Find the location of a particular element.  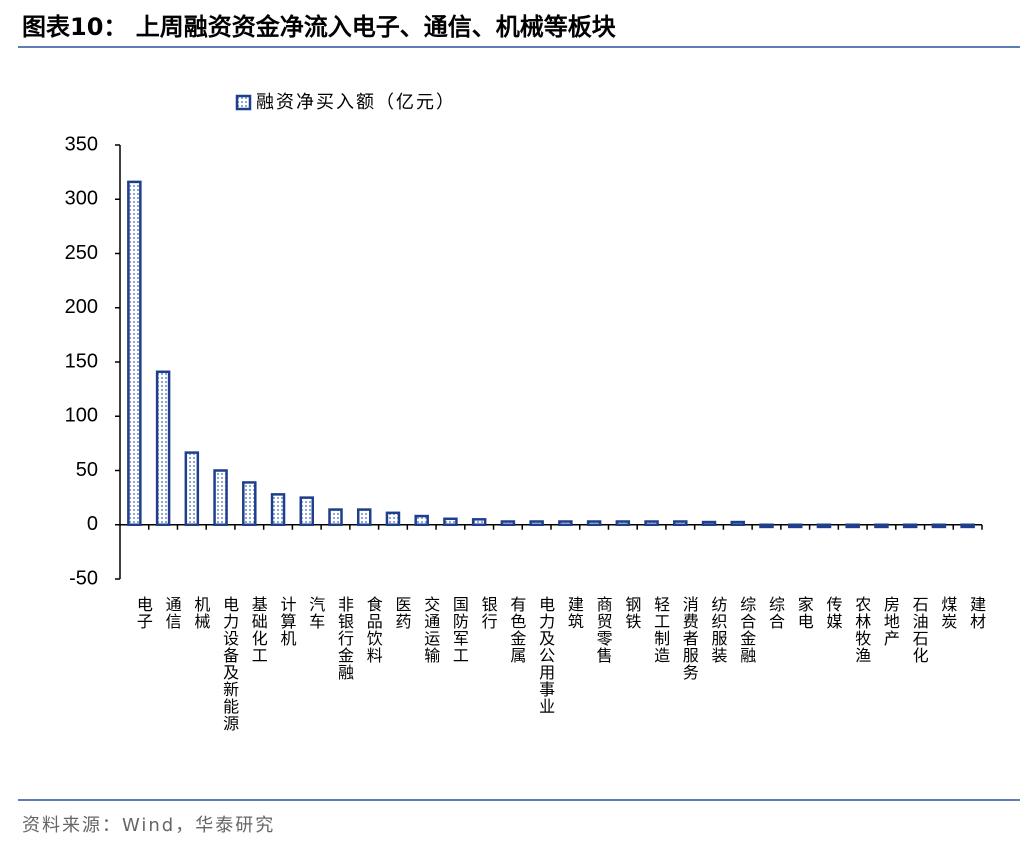

x-tick-label: 商贸零售 is located at coordinates (603, 630).